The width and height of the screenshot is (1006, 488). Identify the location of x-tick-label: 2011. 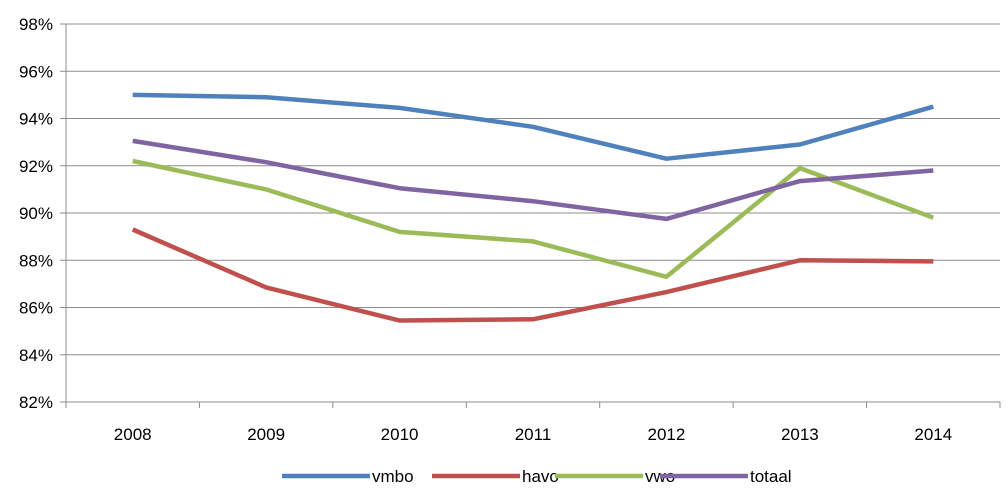
(533, 434).